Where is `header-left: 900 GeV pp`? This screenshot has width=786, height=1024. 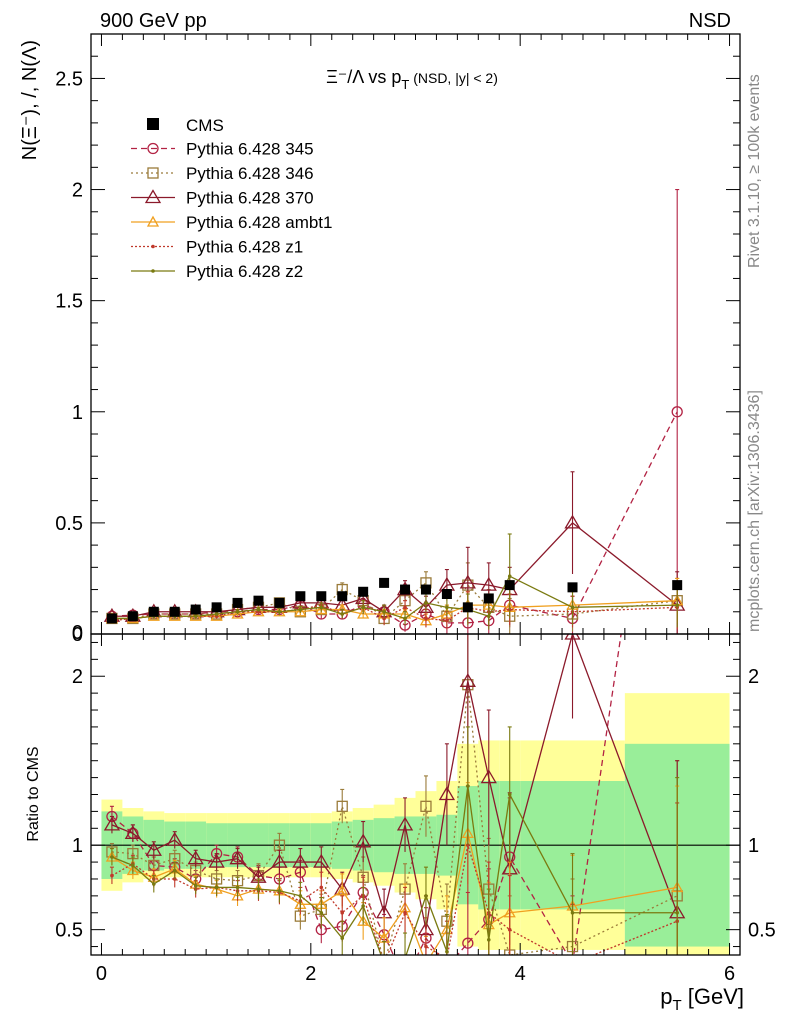
header-left: 900 GeV pp is located at coordinates (153, 21).